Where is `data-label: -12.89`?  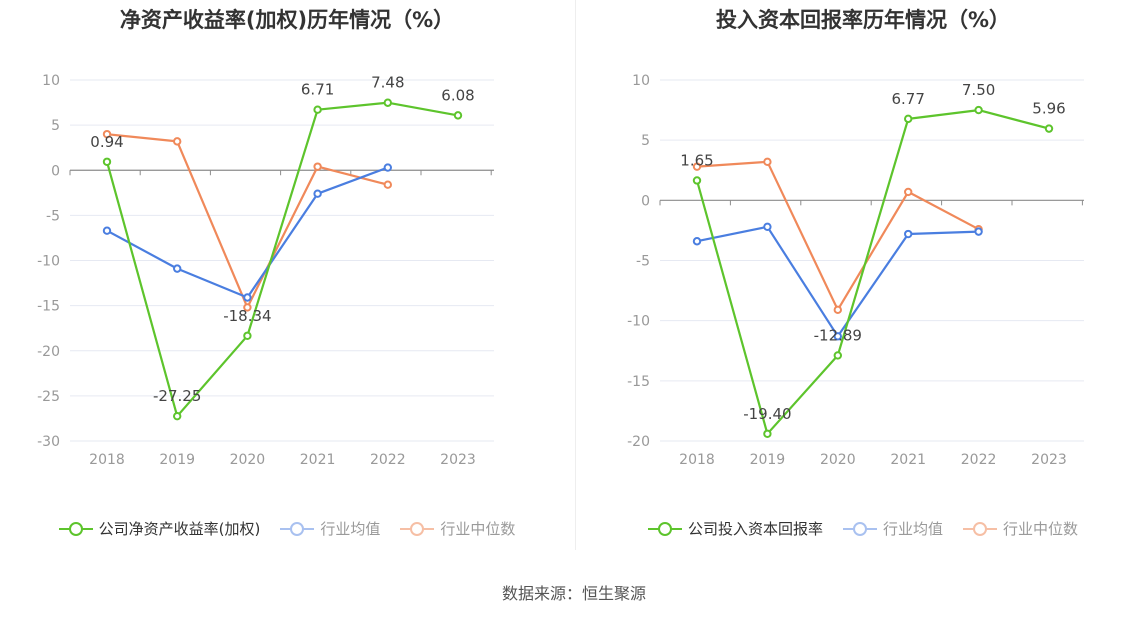 data-label: -12.89 is located at coordinates (838, 335).